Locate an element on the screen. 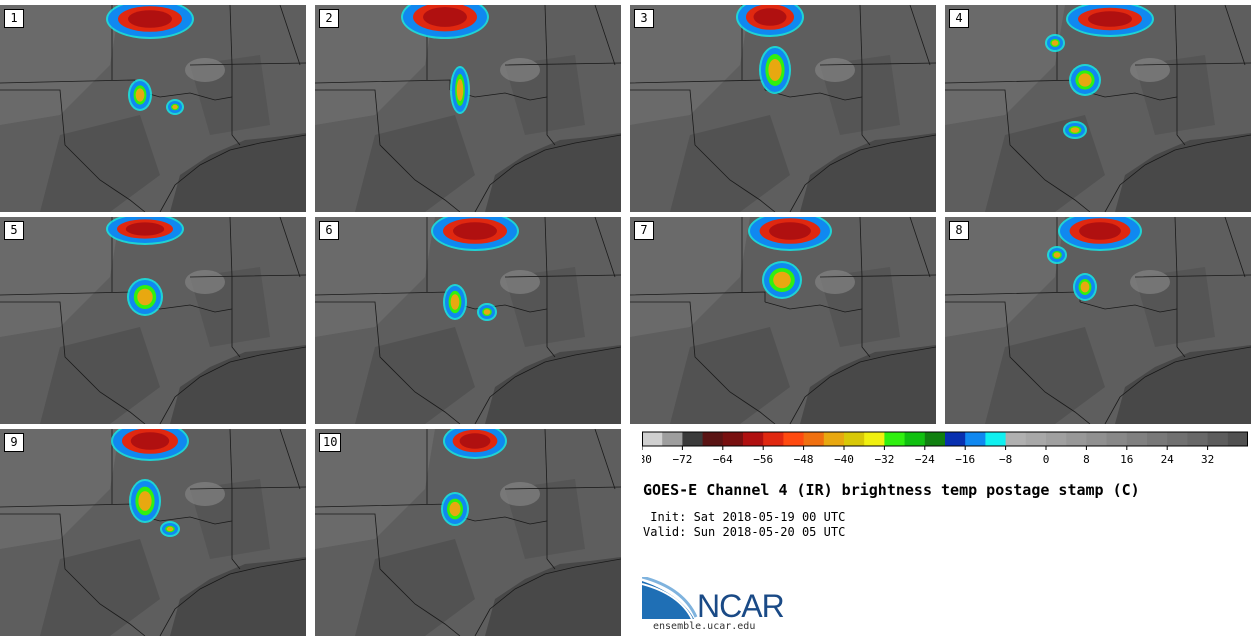 This screenshot has width=1260, height=636. member-number-label: 3 is located at coordinates (644, 18).